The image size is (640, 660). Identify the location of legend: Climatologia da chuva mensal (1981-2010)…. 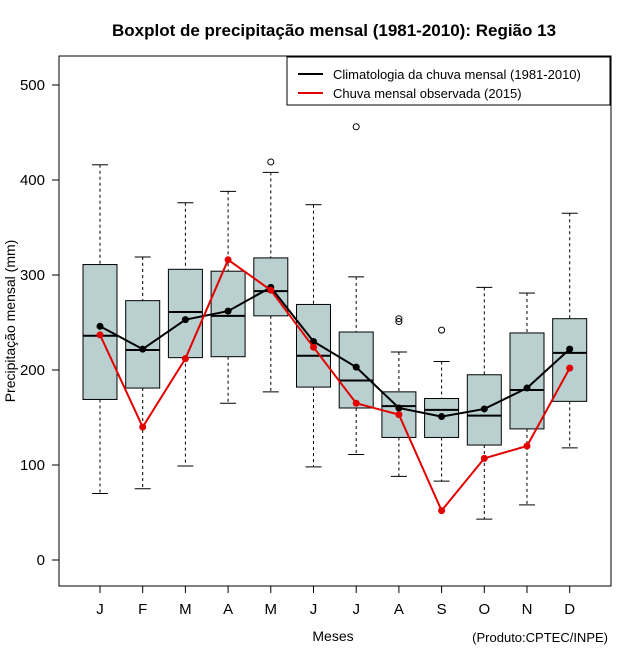
(448, 81).